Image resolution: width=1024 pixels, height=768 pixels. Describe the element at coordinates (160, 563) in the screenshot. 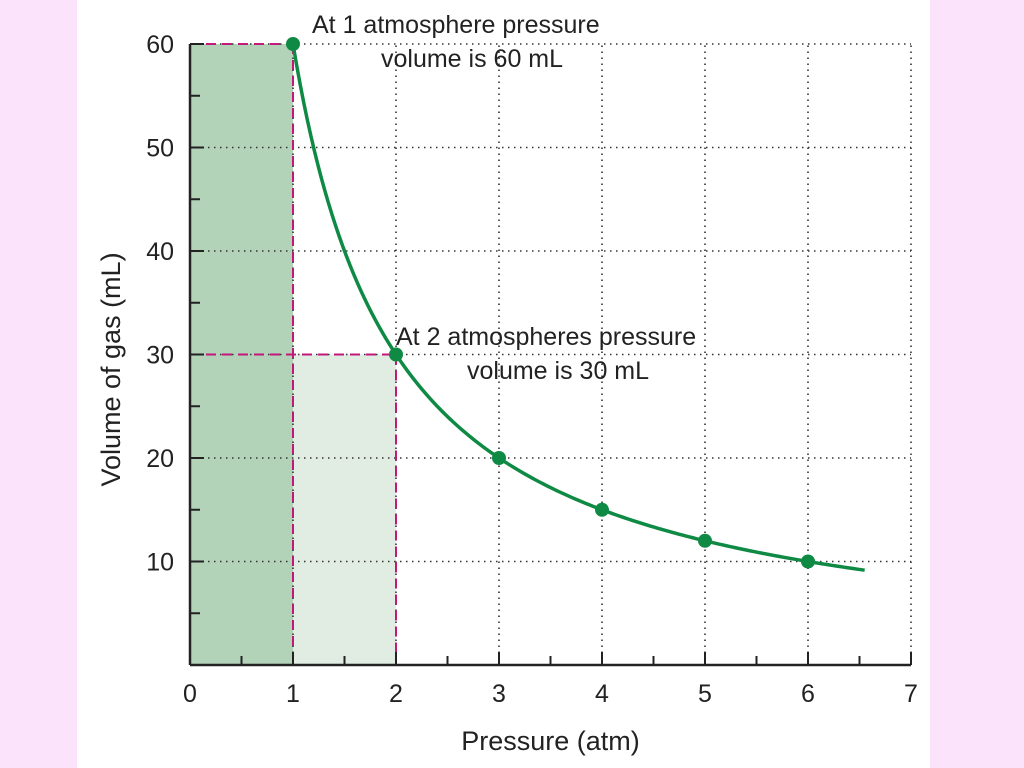

I see `y-tick-label-10: 10` at that location.